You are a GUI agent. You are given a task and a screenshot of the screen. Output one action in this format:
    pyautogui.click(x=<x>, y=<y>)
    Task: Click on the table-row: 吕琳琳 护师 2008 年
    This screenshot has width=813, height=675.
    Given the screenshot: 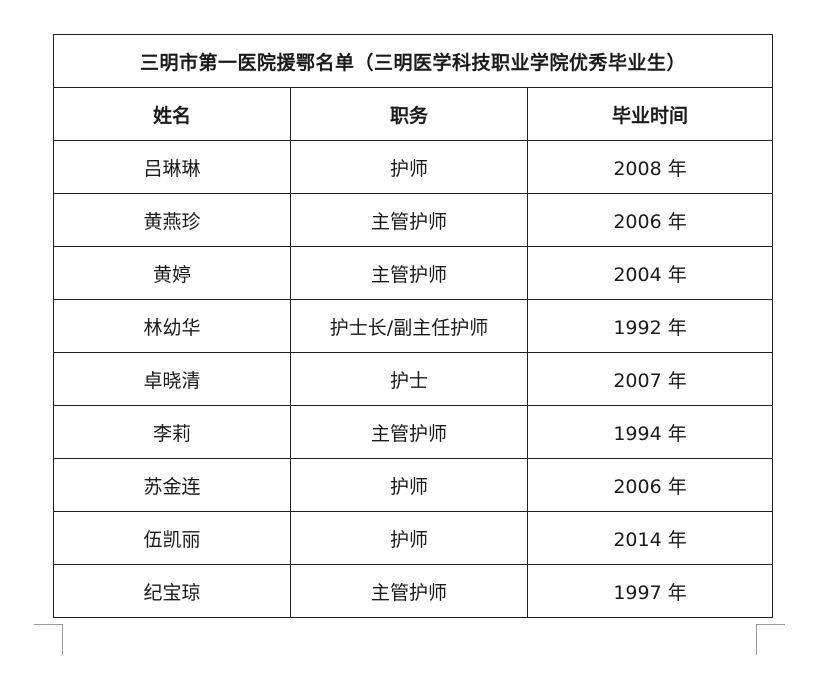 What is the action you would take?
    pyautogui.click(x=413, y=167)
    